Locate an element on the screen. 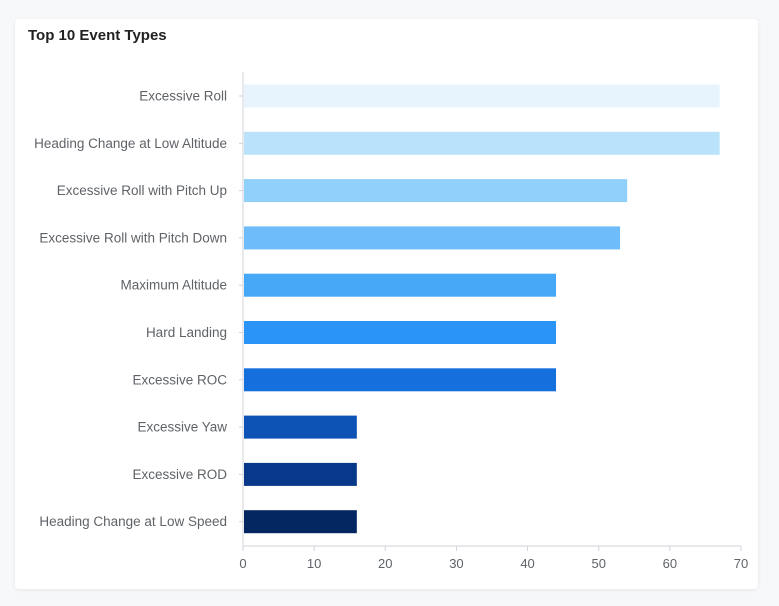 This screenshot has height=606, width=779. x-tick-label: 0 is located at coordinates (242, 563).